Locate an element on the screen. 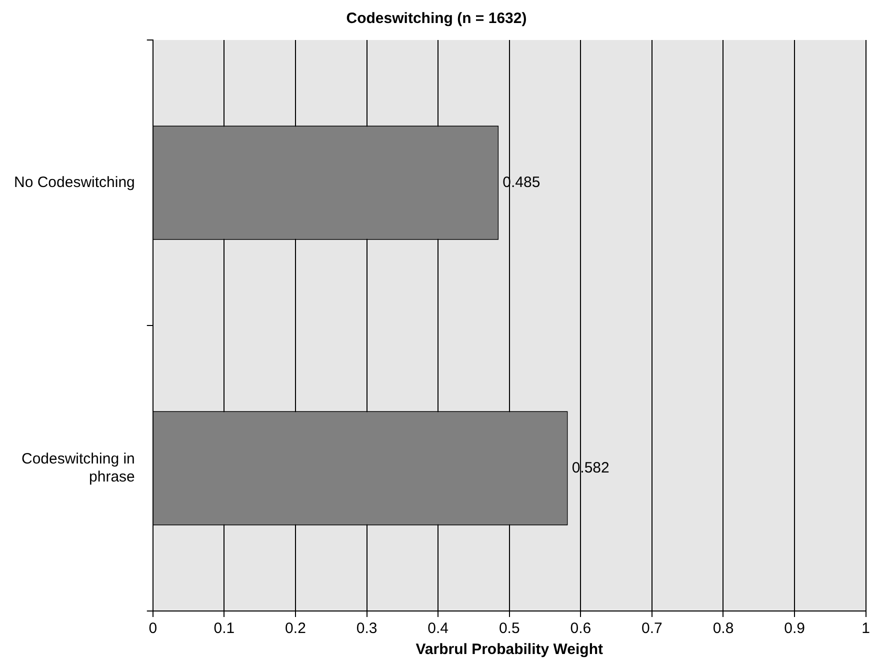  y-tick-label: No Codeswitching is located at coordinates (74, 182).